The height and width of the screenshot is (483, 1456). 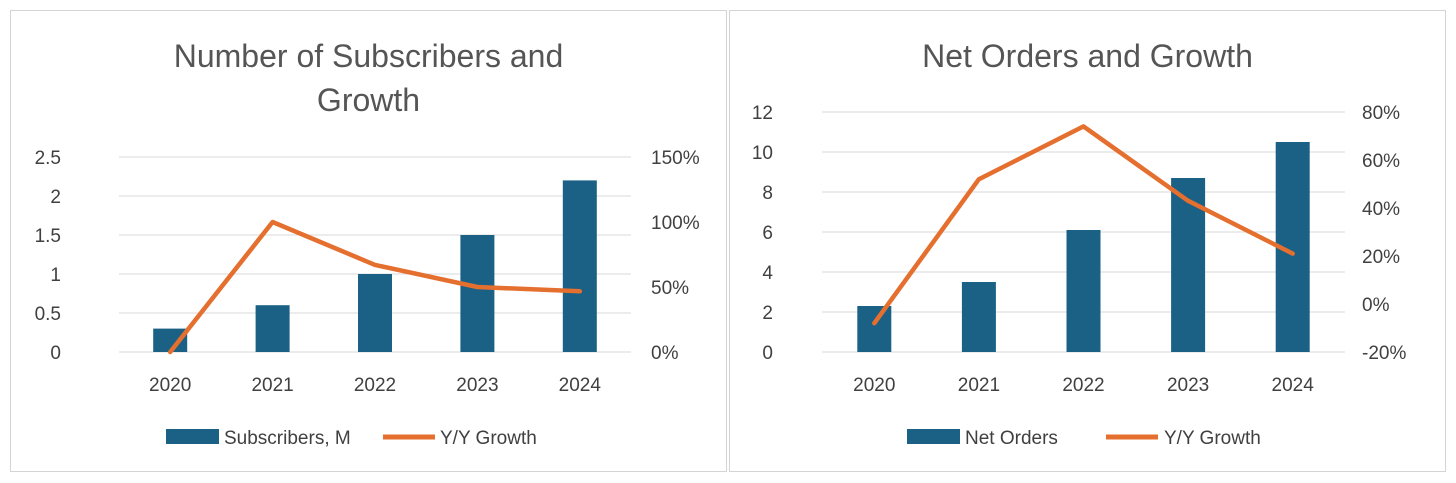 What do you see at coordinates (1381, 161) in the screenshot?
I see `y-right-tick-label: 60%` at bounding box center [1381, 161].